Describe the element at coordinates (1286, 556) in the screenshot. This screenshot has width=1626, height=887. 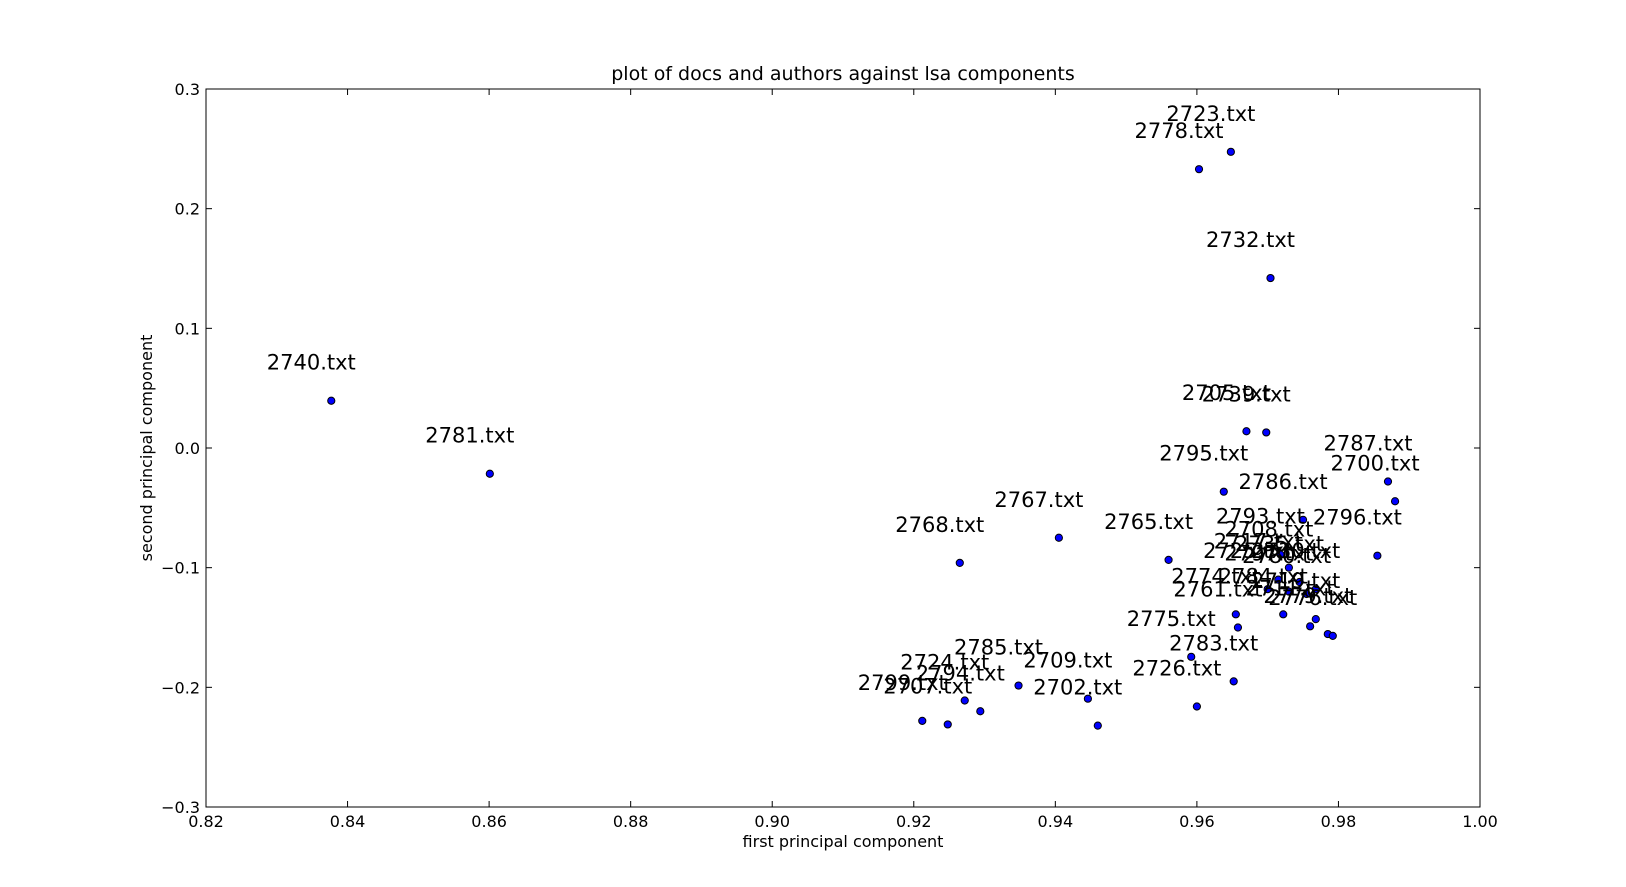
I see `point-label: 2780.txt` at that location.